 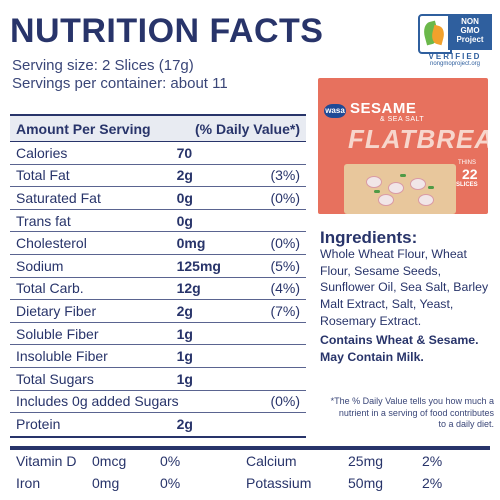 I want to click on badge-text: NON GMO Project, so click(x=470, y=32).